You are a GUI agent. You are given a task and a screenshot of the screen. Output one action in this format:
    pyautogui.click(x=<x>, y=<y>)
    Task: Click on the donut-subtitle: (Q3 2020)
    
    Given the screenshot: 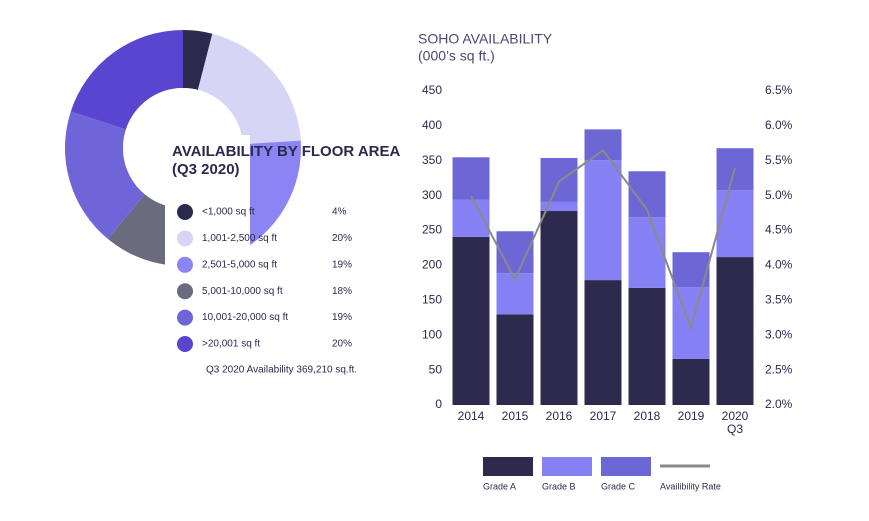 What is the action you would take?
    pyautogui.click(x=206, y=169)
    